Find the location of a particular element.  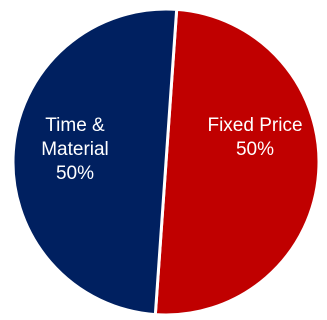

slice-label-0-line-0: Fixed Price is located at coordinates (254, 125).